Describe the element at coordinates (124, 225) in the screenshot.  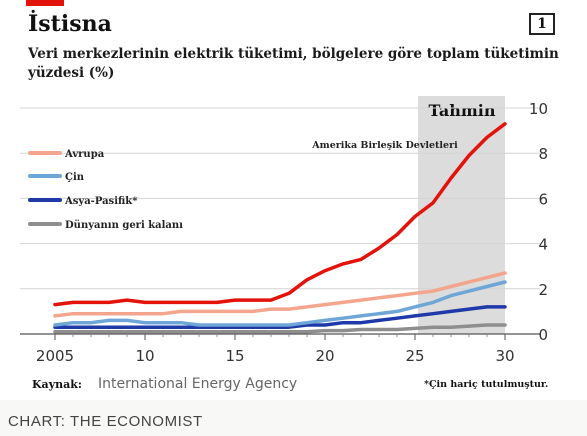
I see `legend-label: Dünyanın geri kalanı` at that location.